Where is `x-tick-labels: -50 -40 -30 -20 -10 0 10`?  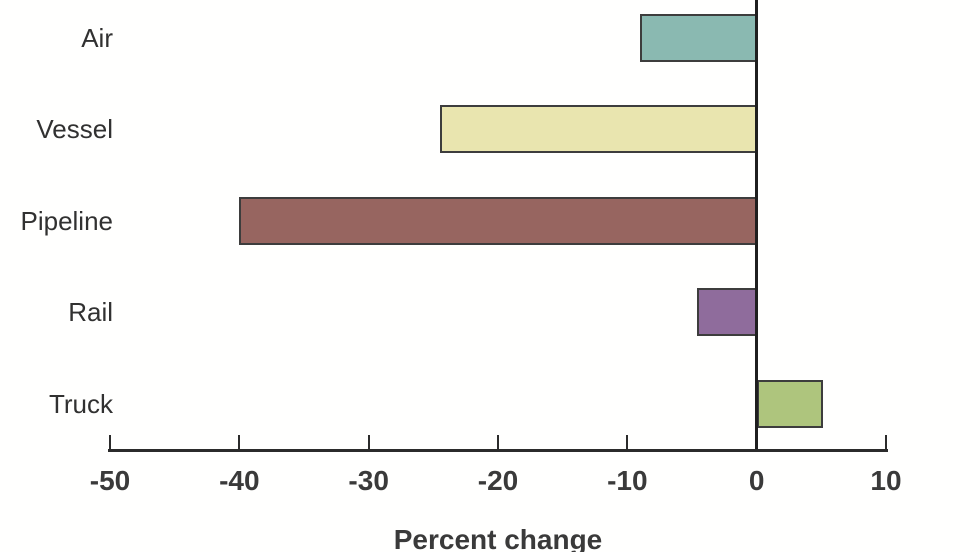
x-tick-labels: -50 -40 -30 -20 -10 0 10 is located at coordinates (496, 481).